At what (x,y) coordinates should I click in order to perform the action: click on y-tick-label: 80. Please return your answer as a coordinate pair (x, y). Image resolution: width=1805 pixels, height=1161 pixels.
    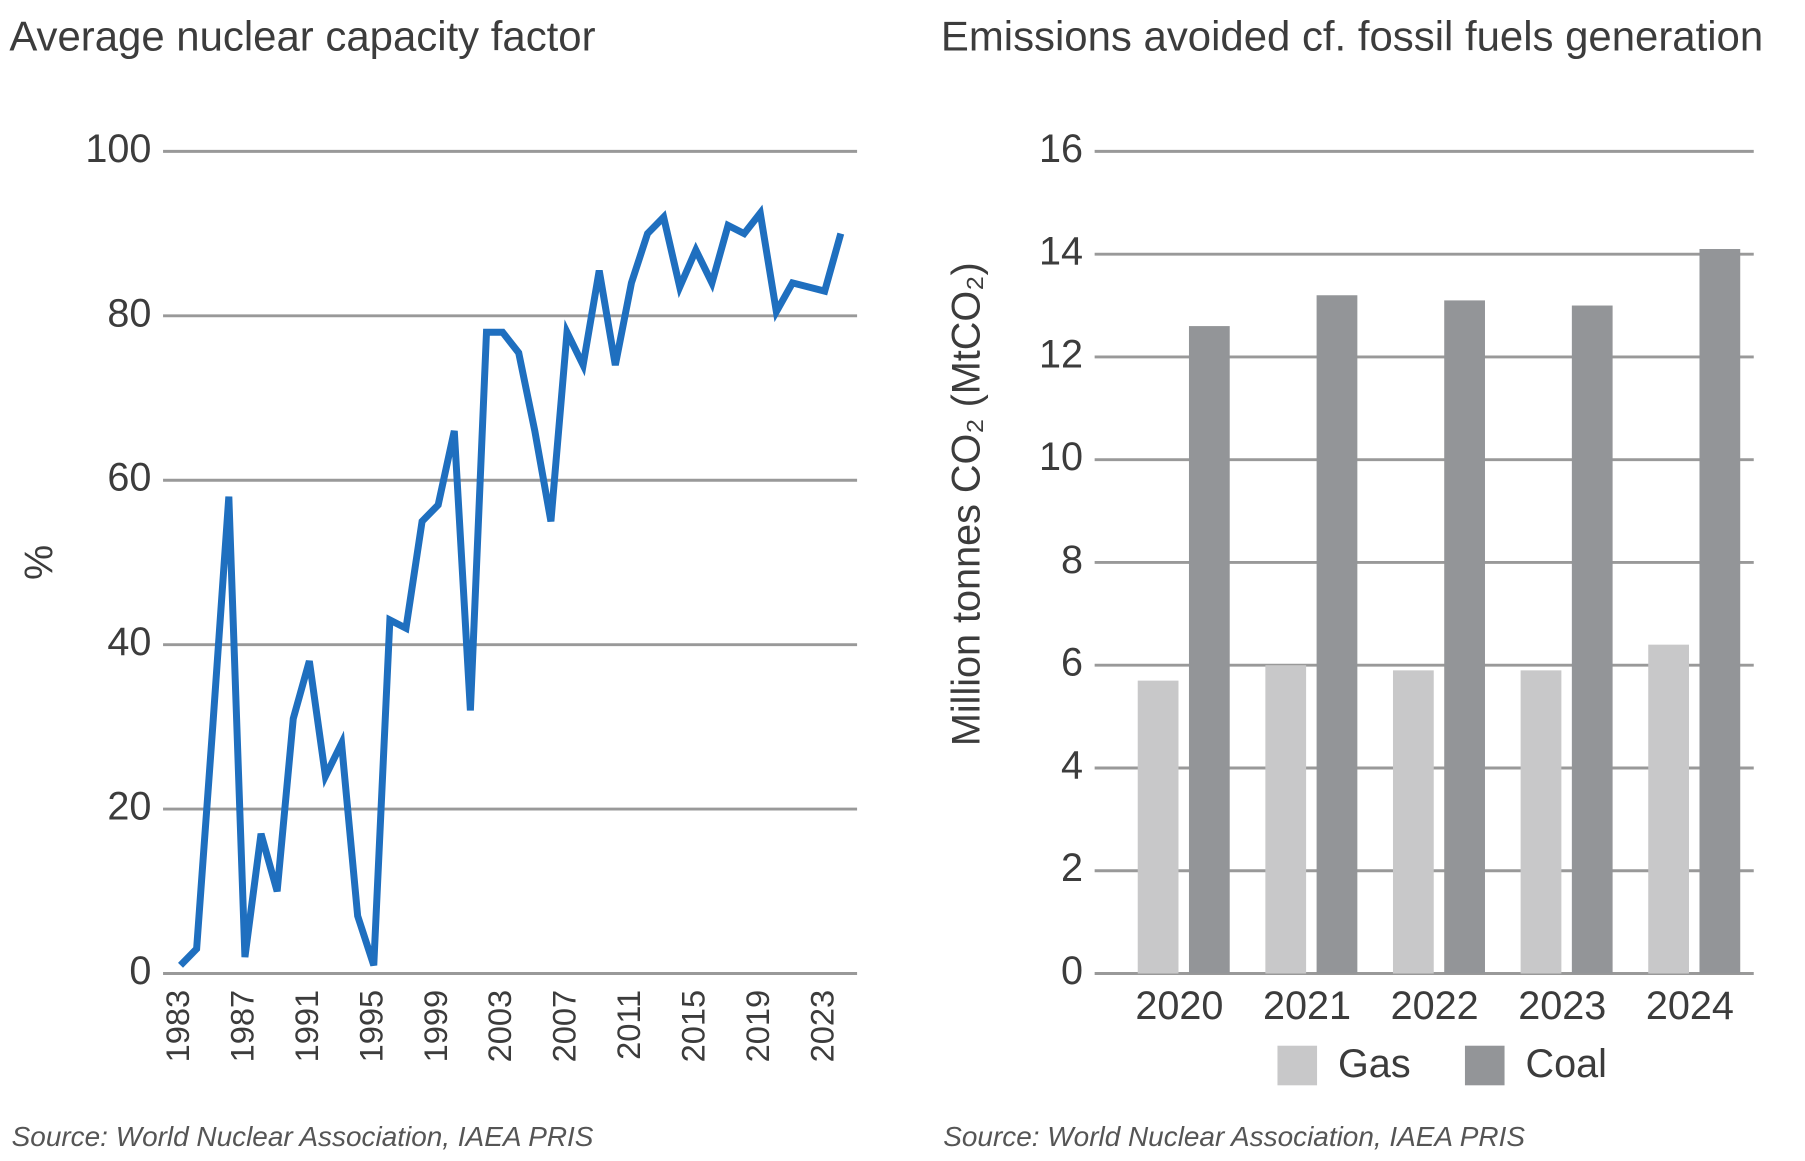
    Looking at the image, I should click on (129, 313).